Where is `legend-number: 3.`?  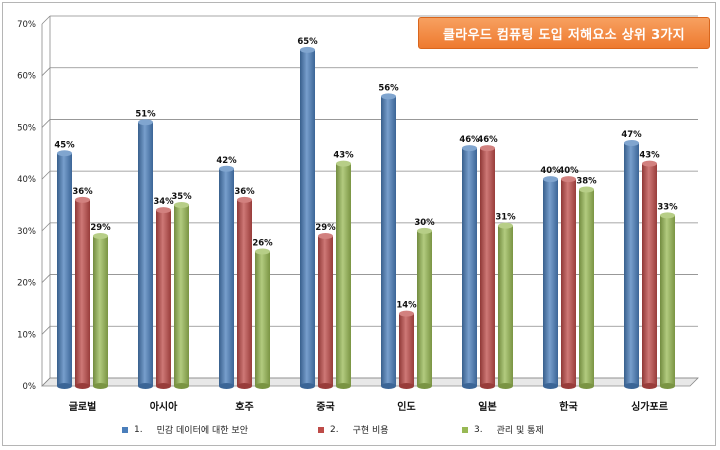
legend-number: 3. is located at coordinates (478, 429).